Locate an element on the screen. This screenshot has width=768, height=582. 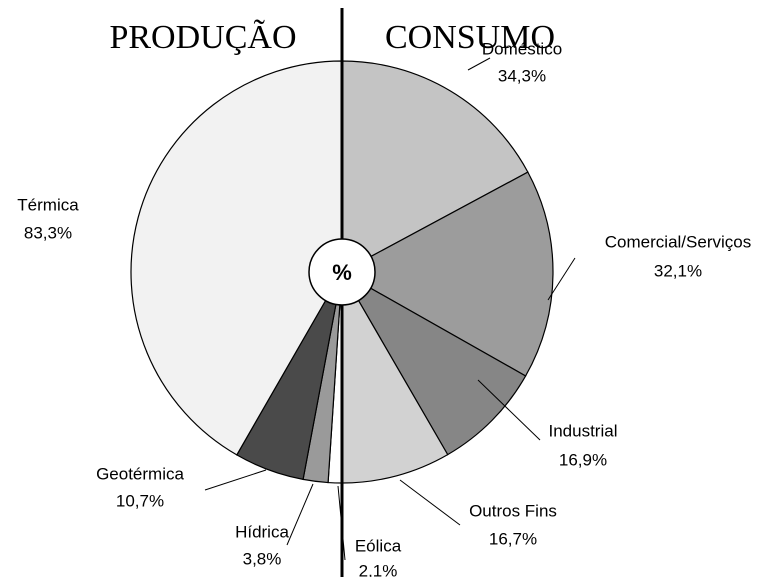
slice-value: 16,7% is located at coordinates (513, 538).